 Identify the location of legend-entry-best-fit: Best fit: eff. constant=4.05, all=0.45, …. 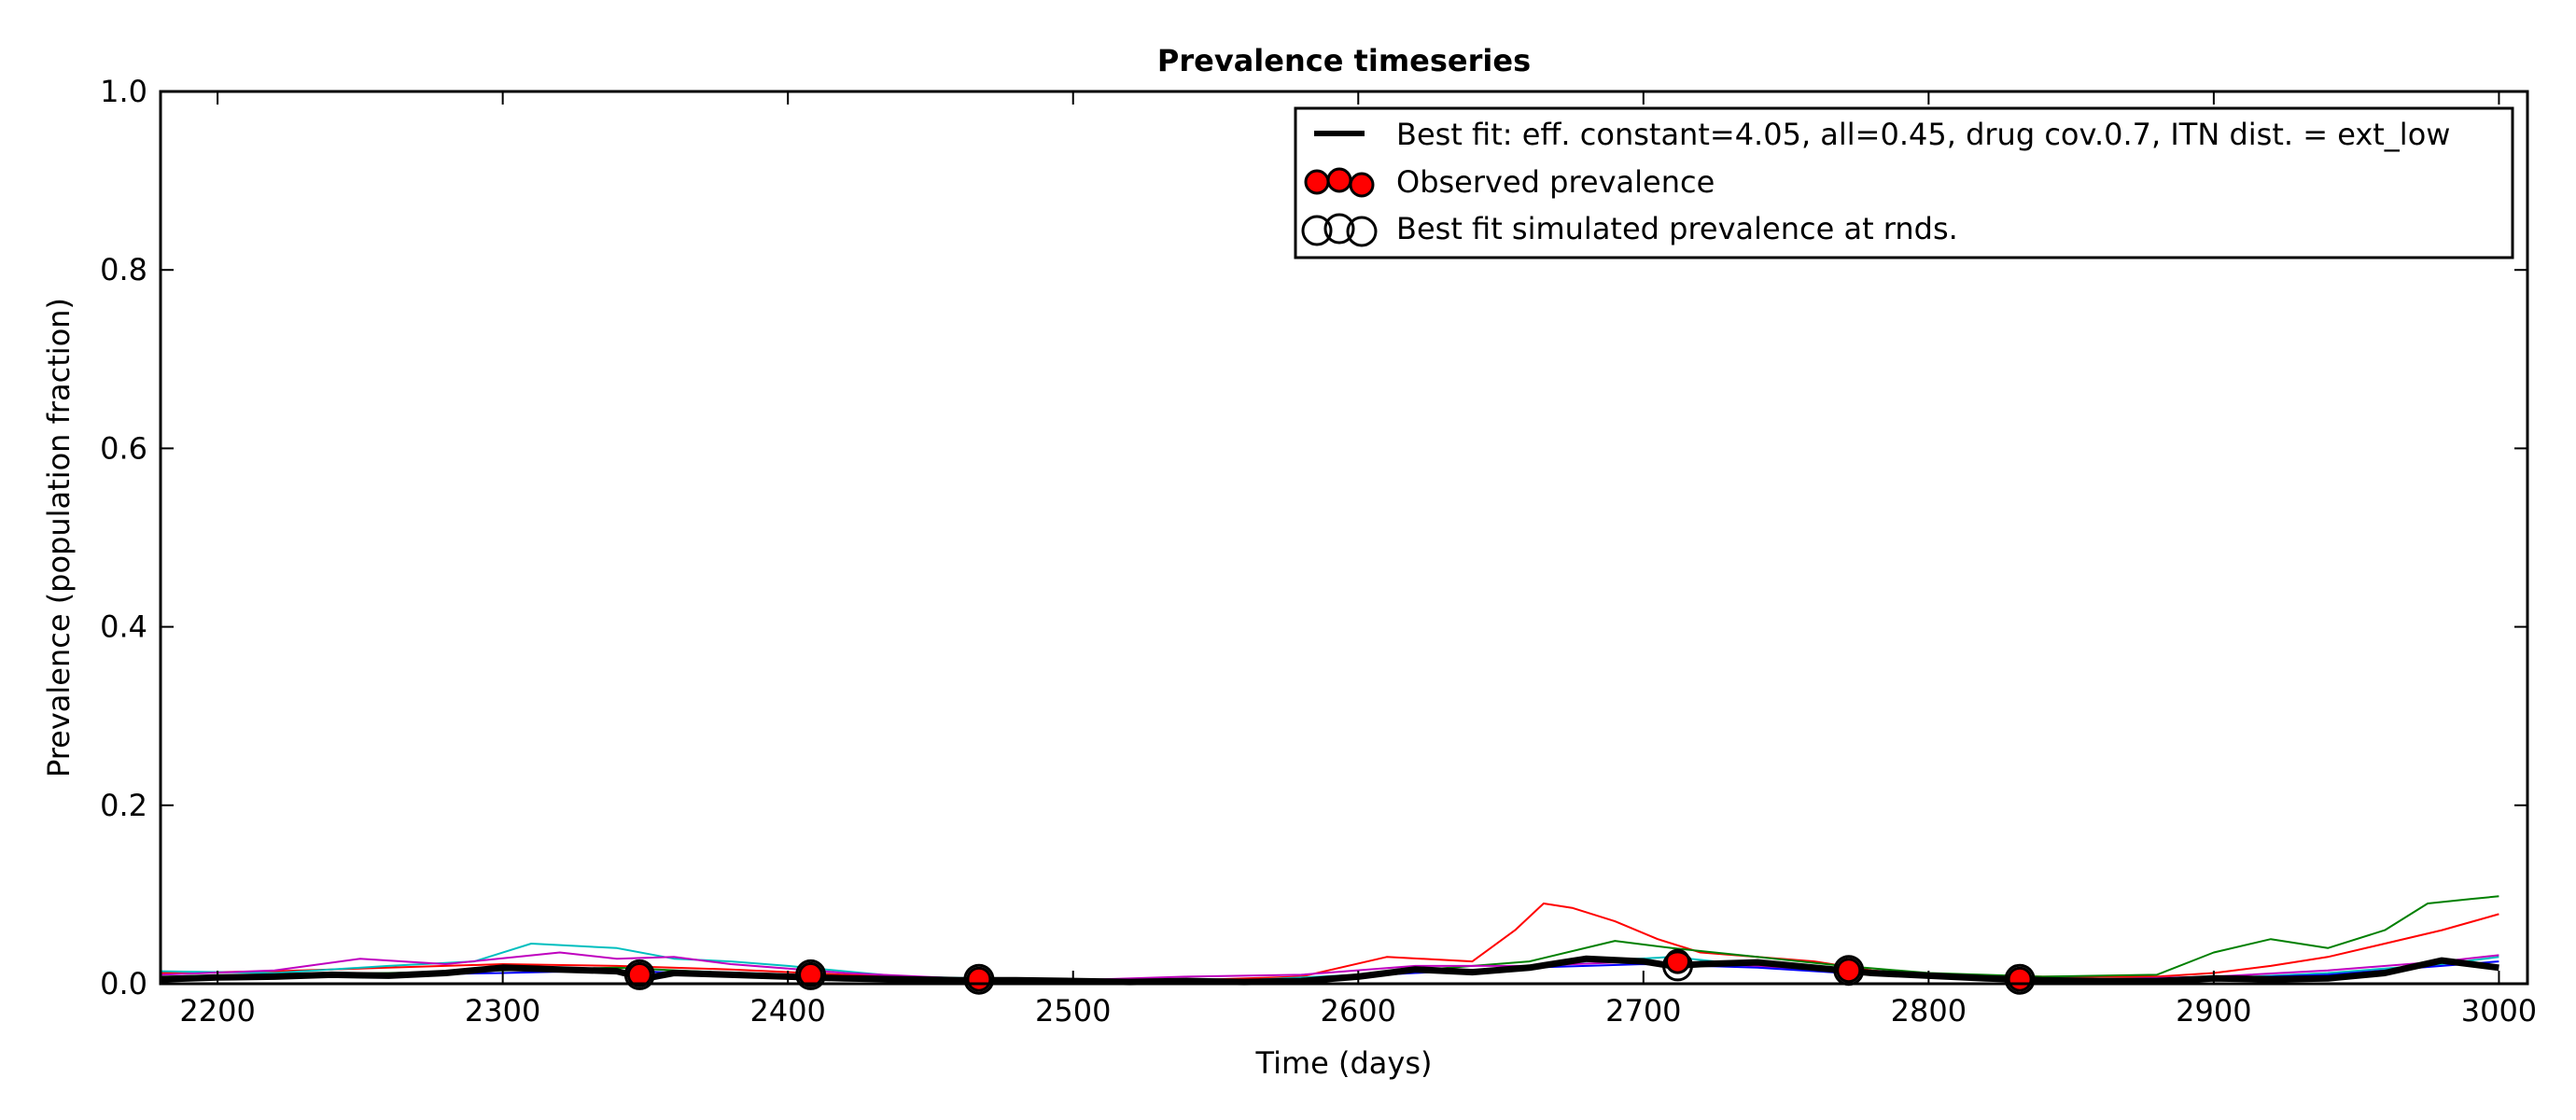
(1923, 134).